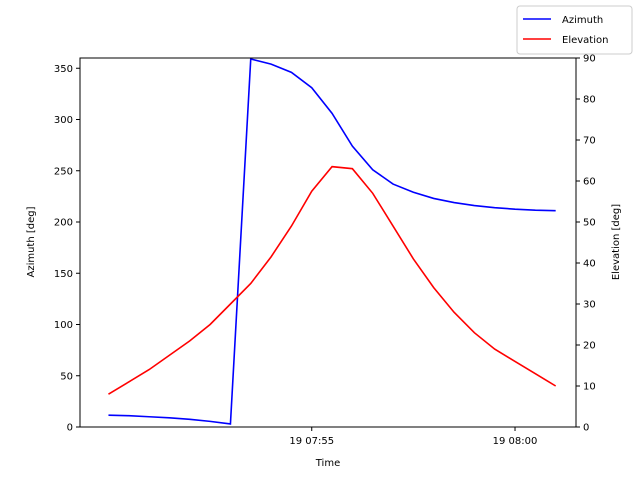  What do you see at coordinates (589, 387) in the screenshot?
I see `right-tick-label: 10` at bounding box center [589, 387].